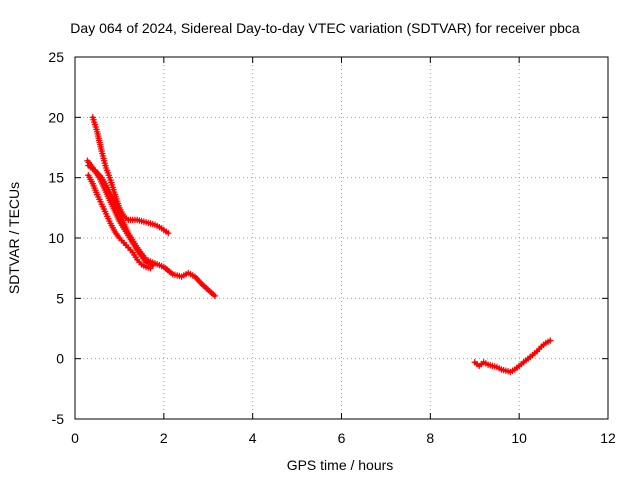 This screenshot has height=480, width=640. What do you see at coordinates (75, 438) in the screenshot?
I see `x-tick-label: 0` at bounding box center [75, 438].